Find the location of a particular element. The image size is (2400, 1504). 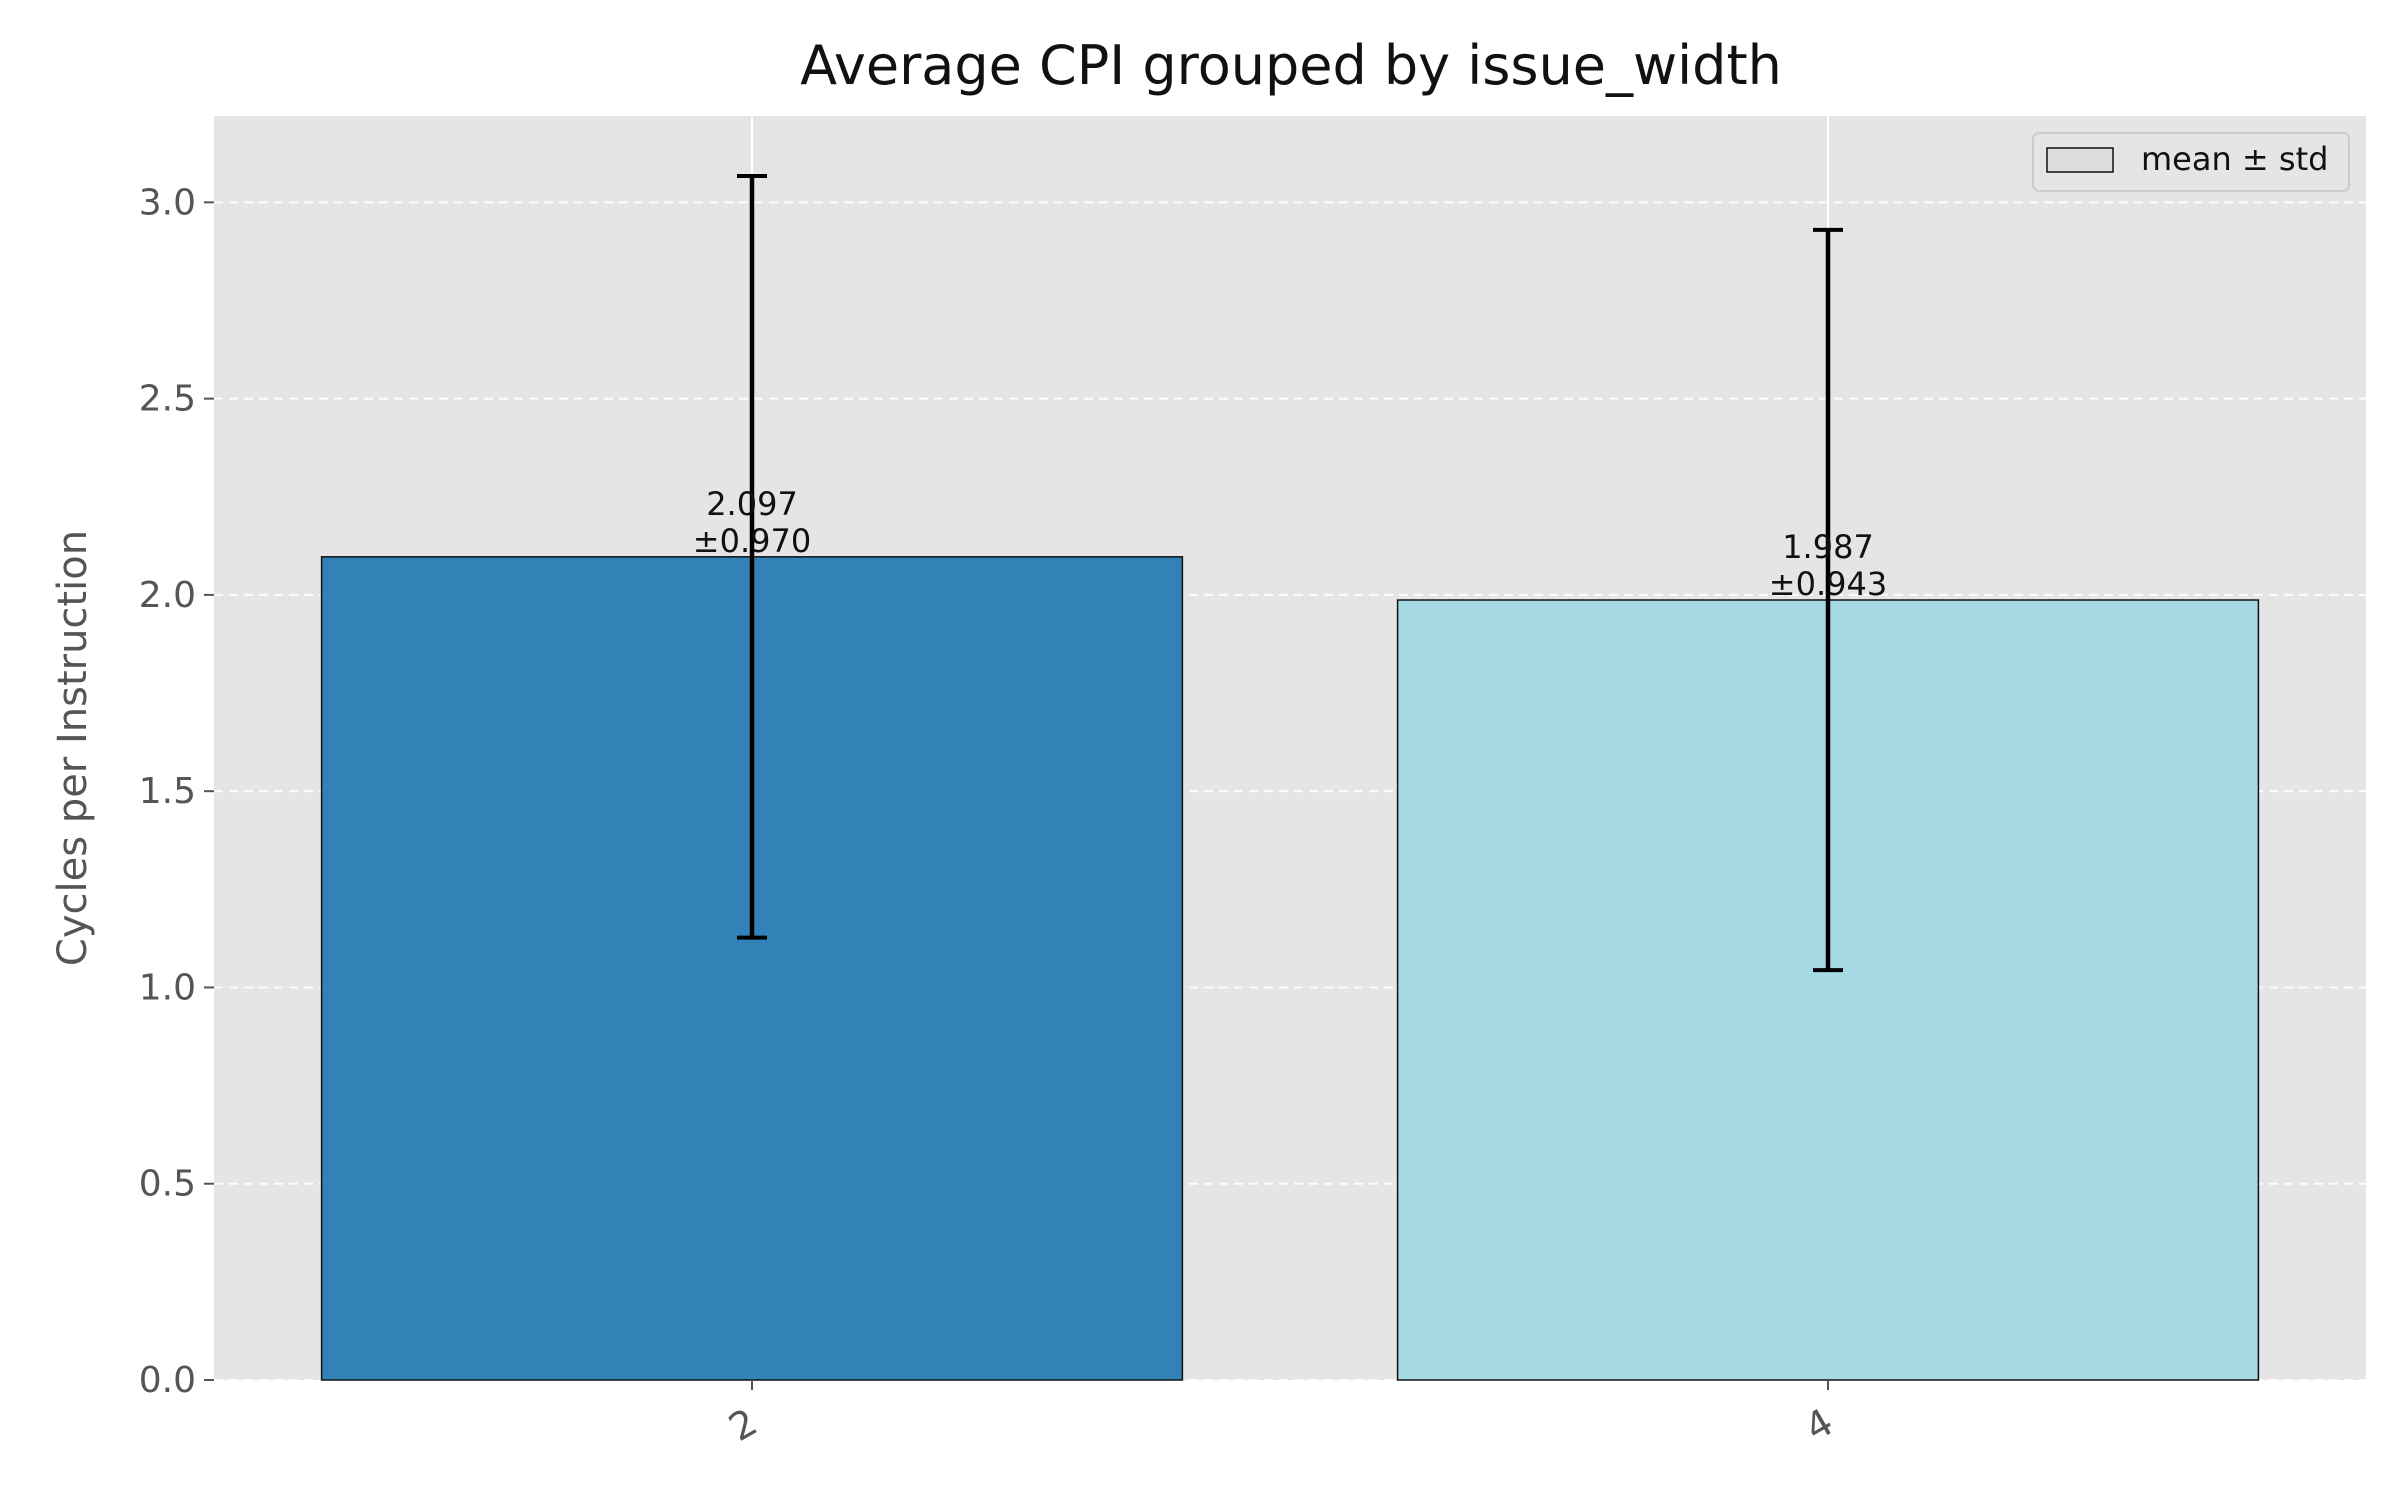

bar-value-label: 1.987 is located at coordinates (1828, 547).